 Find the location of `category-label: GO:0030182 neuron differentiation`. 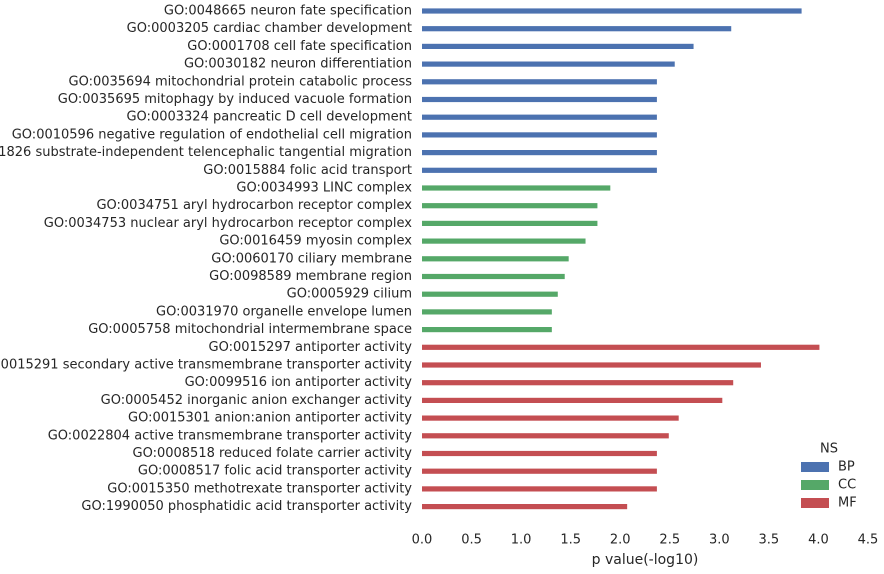

category-label: GO:0030182 neuron differentiation is located at coordinates (298, 64).